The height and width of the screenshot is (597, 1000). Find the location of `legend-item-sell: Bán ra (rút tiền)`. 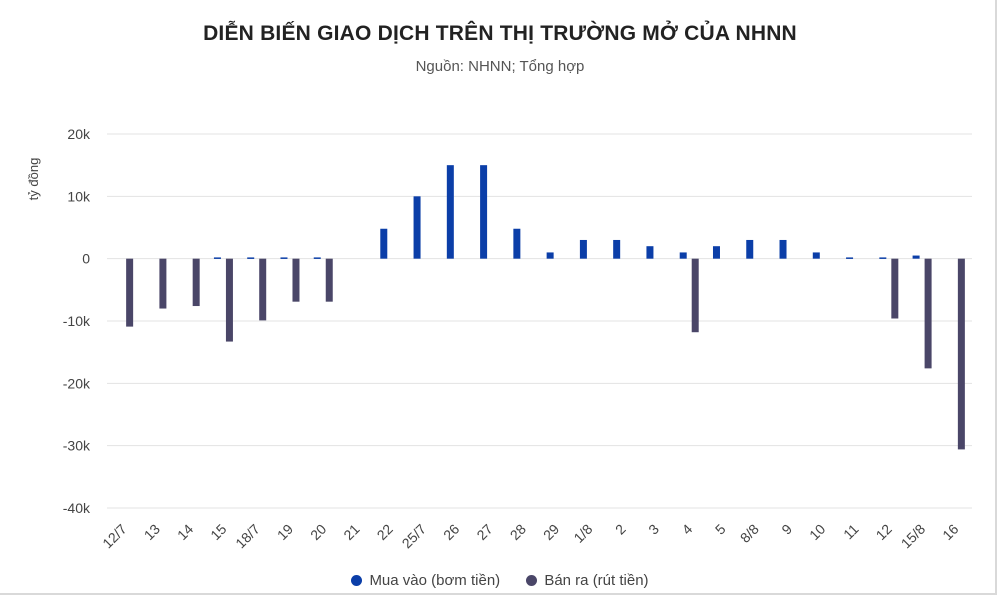

legend-item-sell: Bán ra (rút tiền) is located at coordinates (587, 580).